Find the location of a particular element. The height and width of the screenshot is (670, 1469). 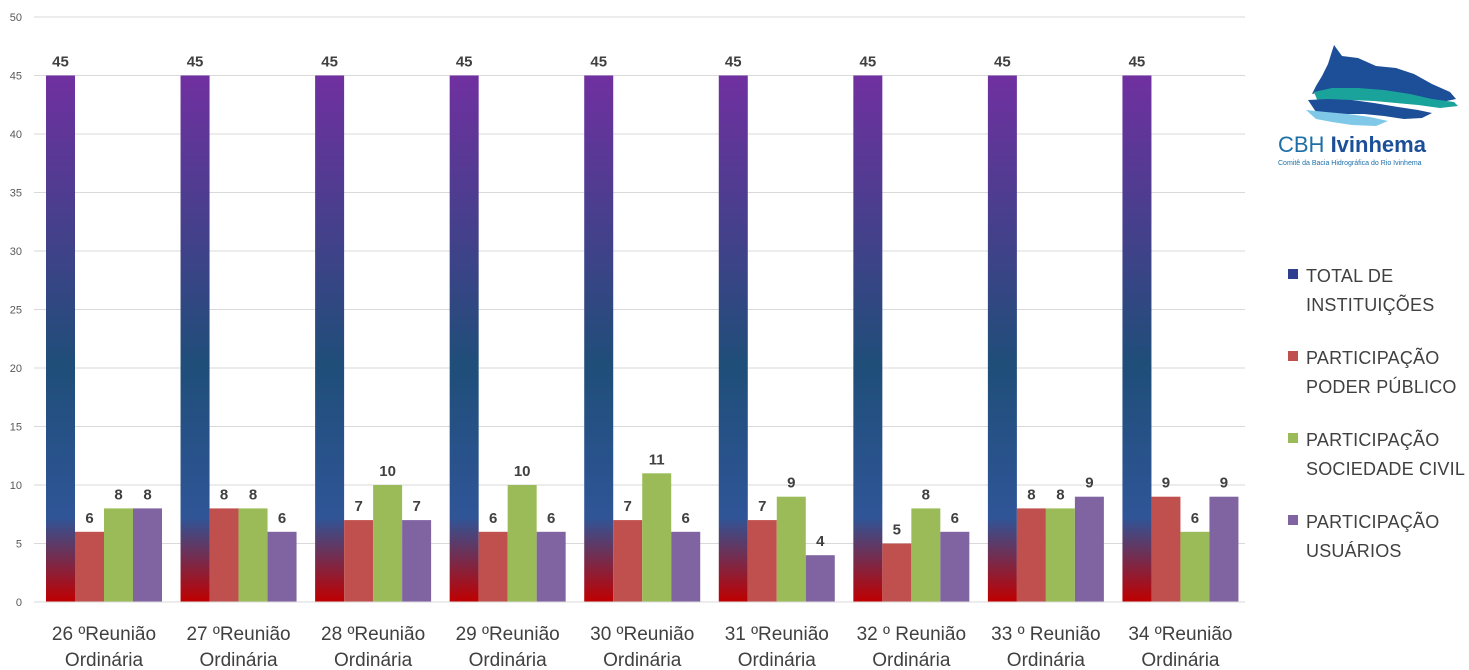

data-label: 11 is located at coordinates (657, 459).